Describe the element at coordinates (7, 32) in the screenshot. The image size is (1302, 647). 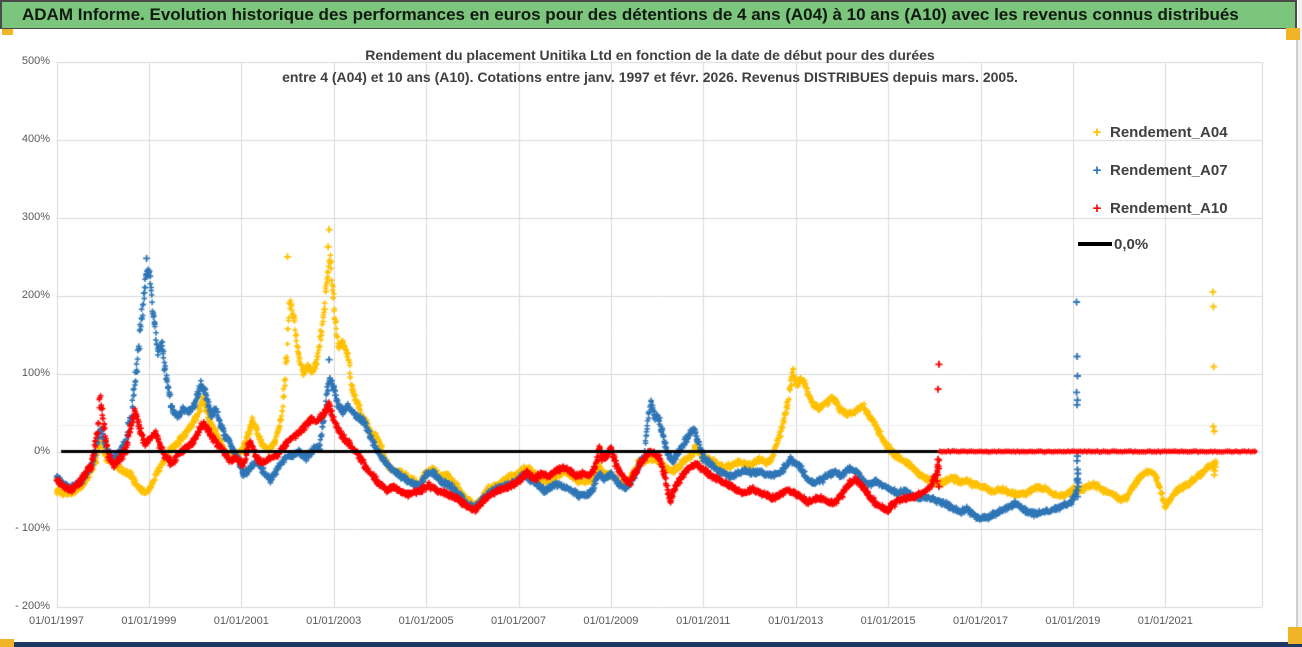
I see `sheet-corner-accent-top-left` at that location.